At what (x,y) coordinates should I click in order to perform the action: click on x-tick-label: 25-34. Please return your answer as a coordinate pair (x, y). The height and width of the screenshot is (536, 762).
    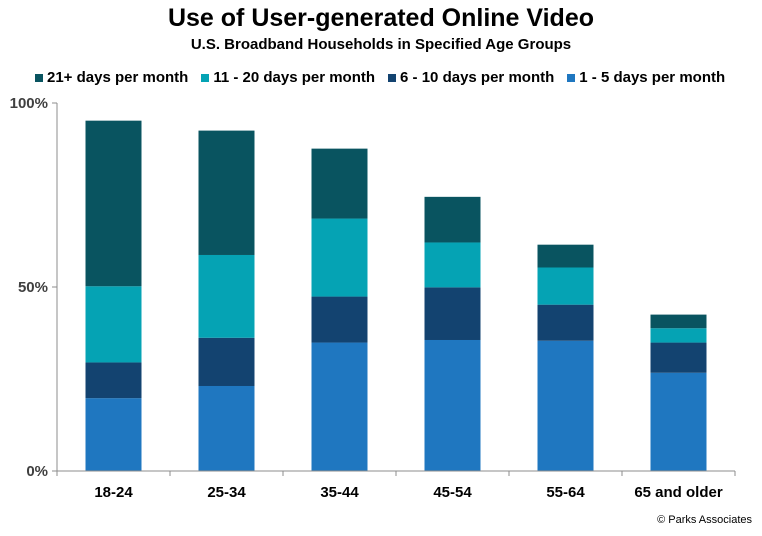
    Looking at the image, I should click on (226, 492).